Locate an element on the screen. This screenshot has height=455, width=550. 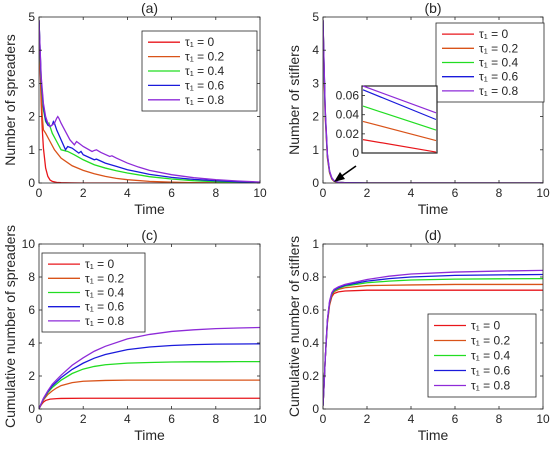
inset-box is located at coordinates (399, 119).